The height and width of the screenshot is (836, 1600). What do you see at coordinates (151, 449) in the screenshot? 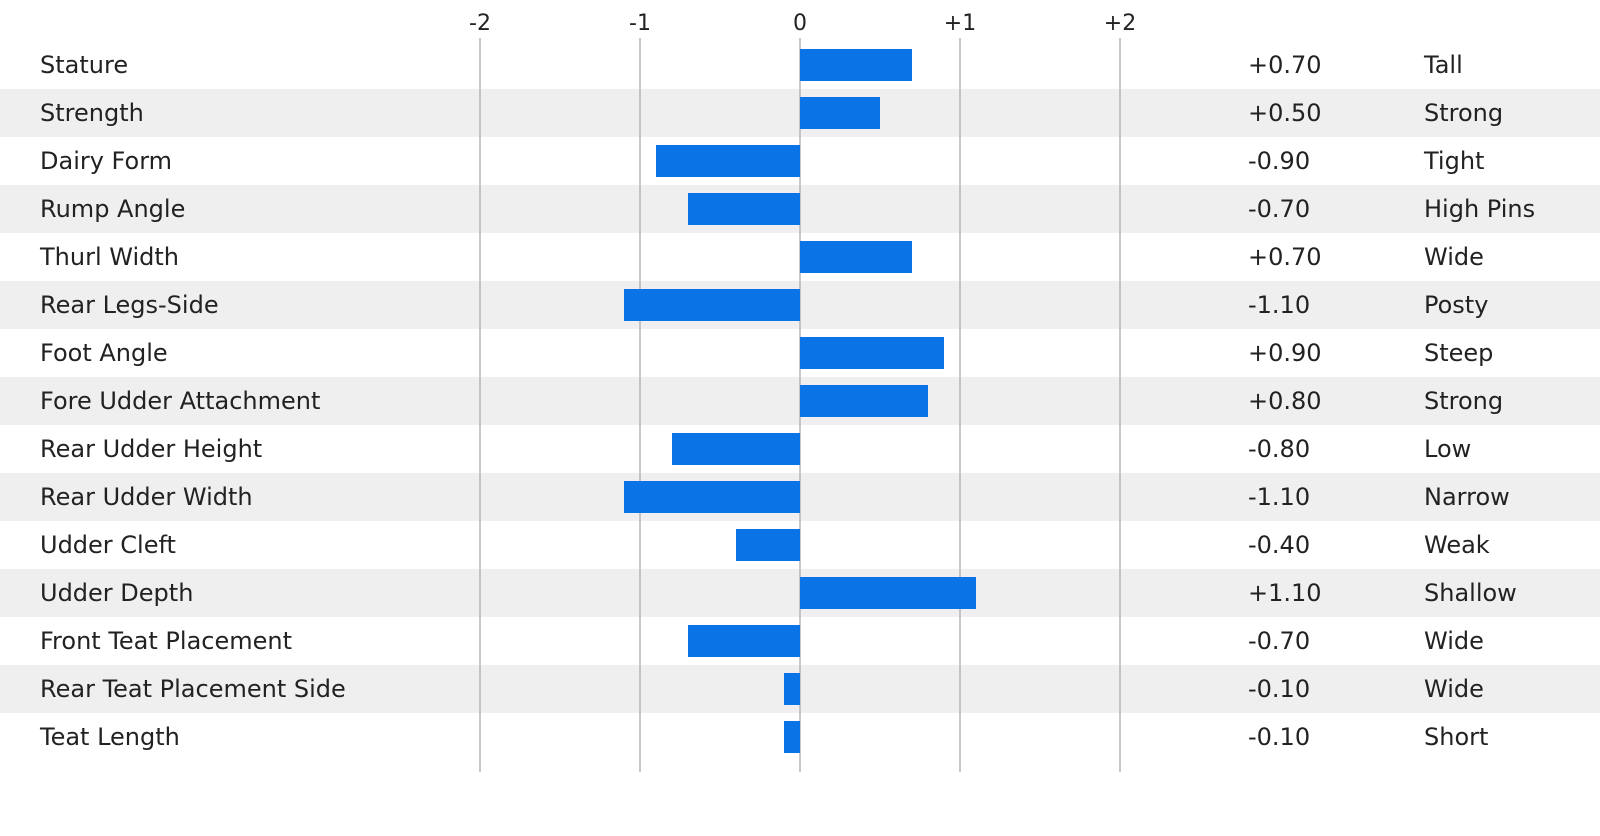
I see `trait-label: Rear Udder Height` at bounding box center [151, 449].